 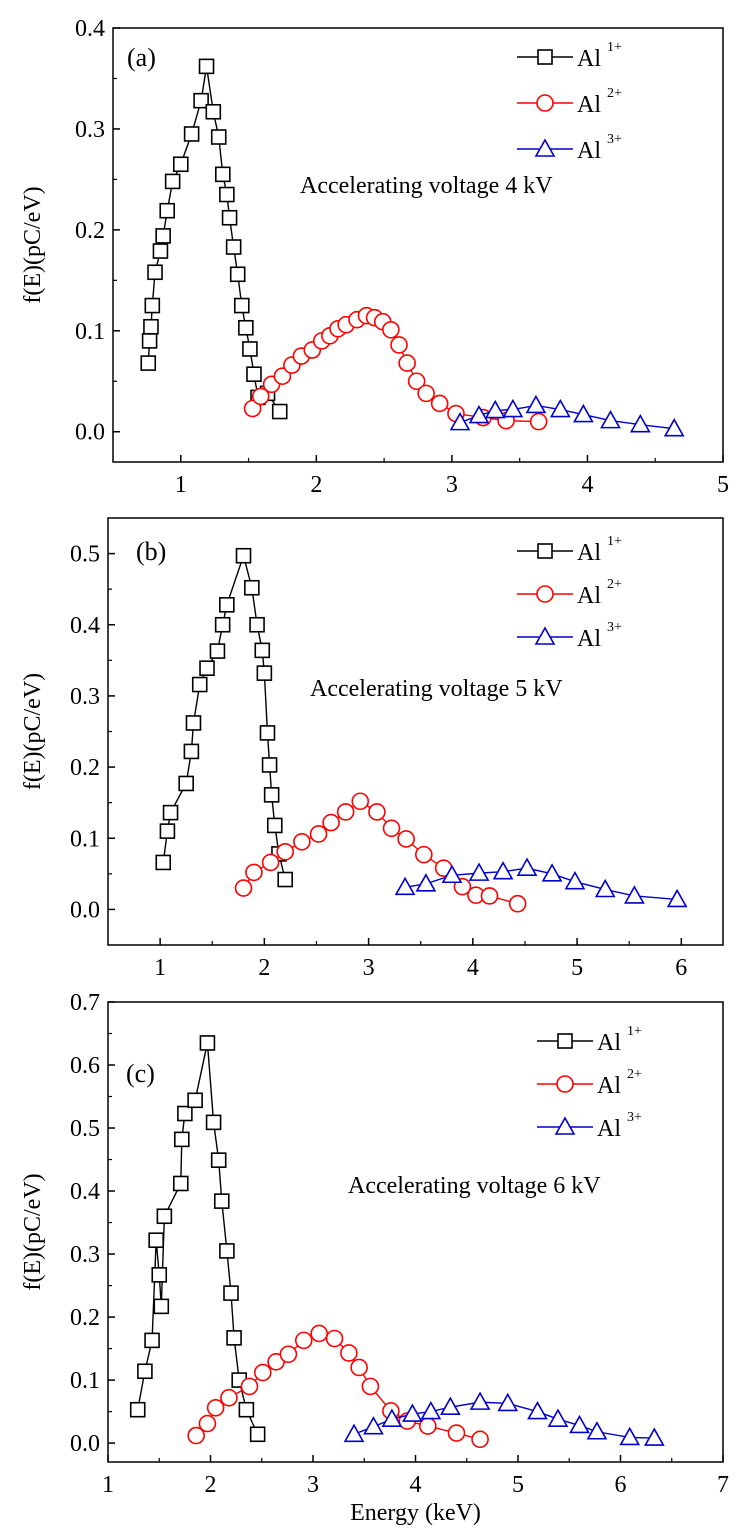 I want to click on panel-label: (c), so click(x=140, y=1073).